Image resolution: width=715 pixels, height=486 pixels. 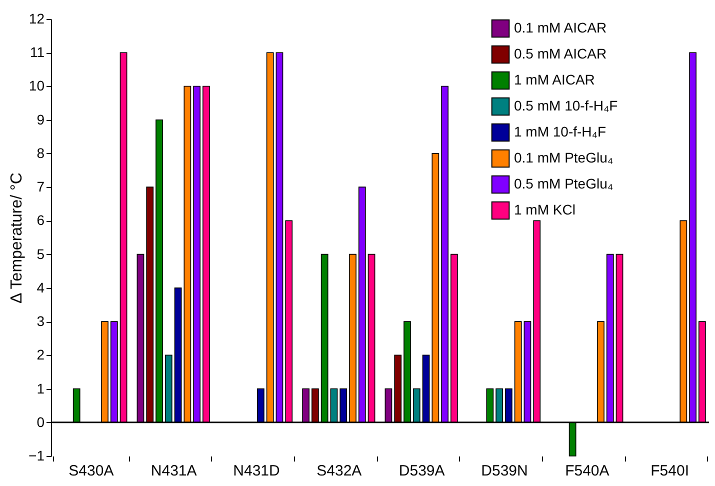 What do you see at coordinates (40, 220) in the screenshot?
I see `y-tick-label: 6` at bounding box center [40, 220].